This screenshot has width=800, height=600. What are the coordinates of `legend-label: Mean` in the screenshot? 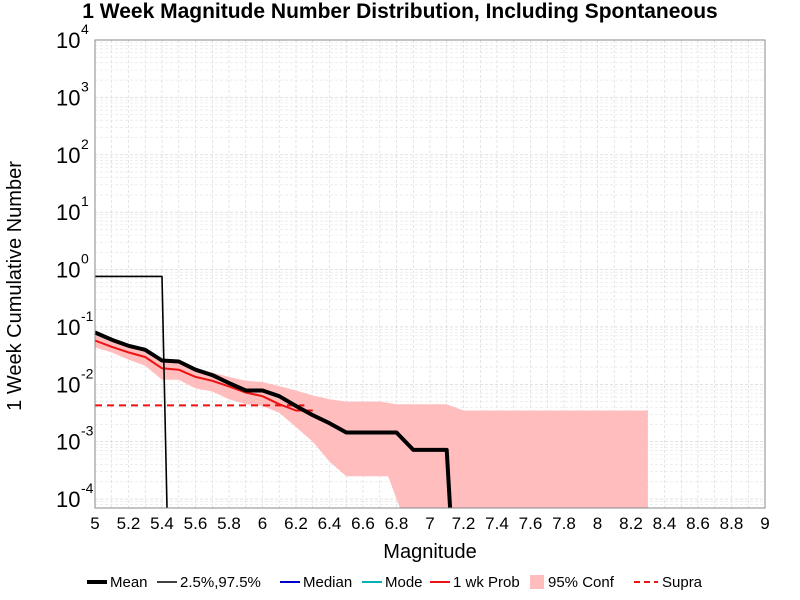 It's located at (129, 582).